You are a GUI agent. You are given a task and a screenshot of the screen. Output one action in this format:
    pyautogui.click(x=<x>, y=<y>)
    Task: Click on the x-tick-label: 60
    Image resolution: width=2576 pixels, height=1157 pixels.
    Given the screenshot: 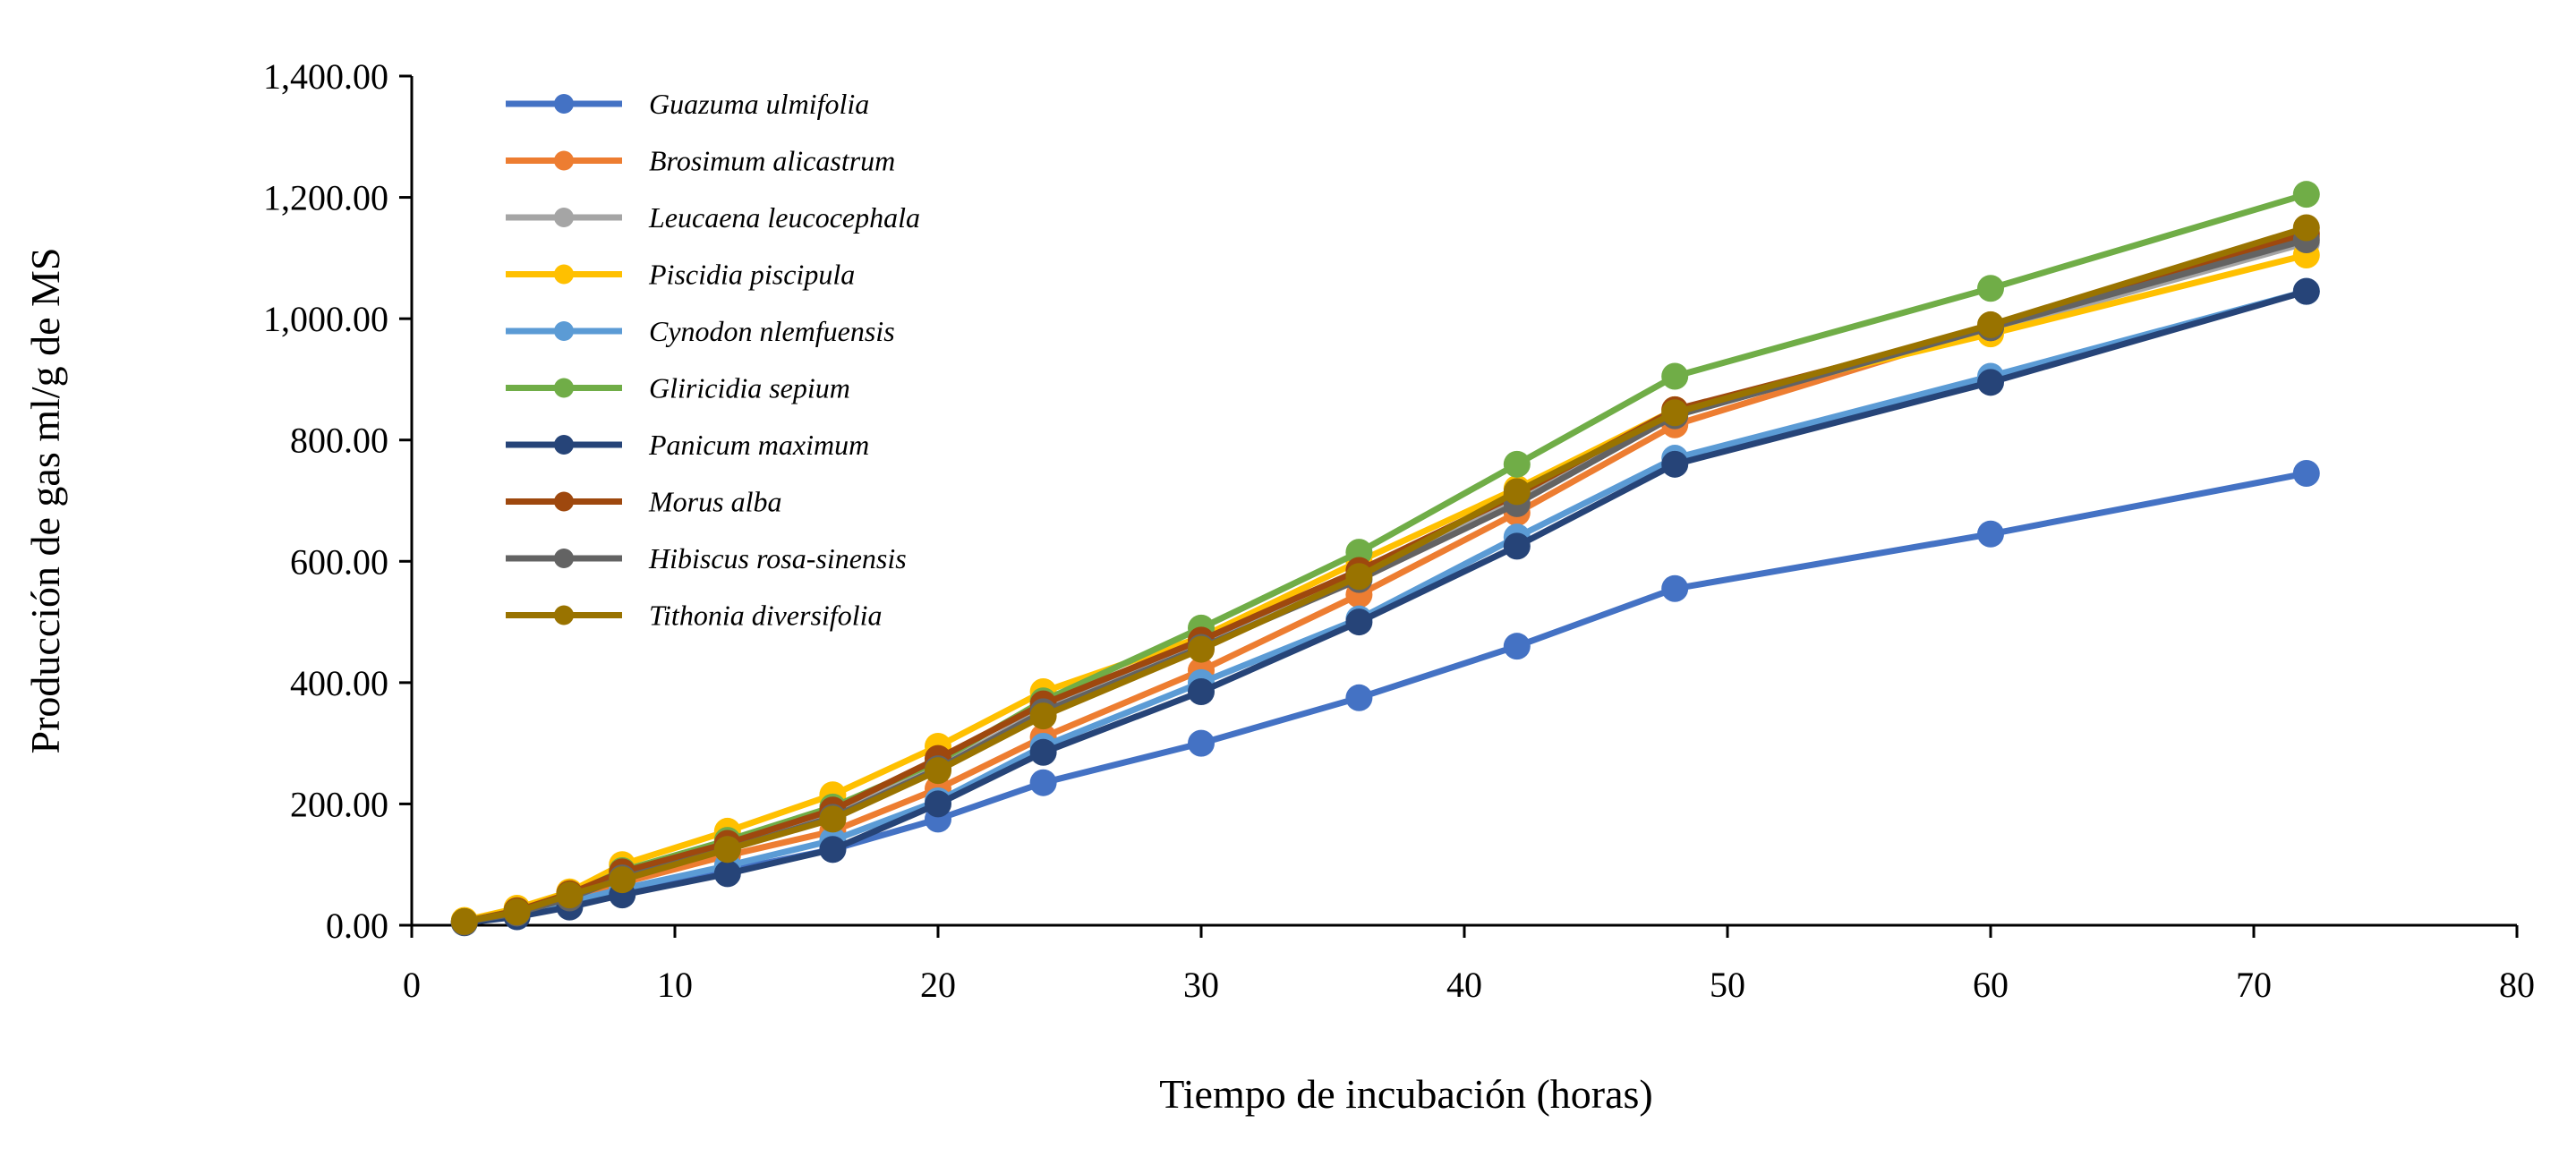 What is the action you would take?
    pyautogui.click(x=1991, y=985)
    